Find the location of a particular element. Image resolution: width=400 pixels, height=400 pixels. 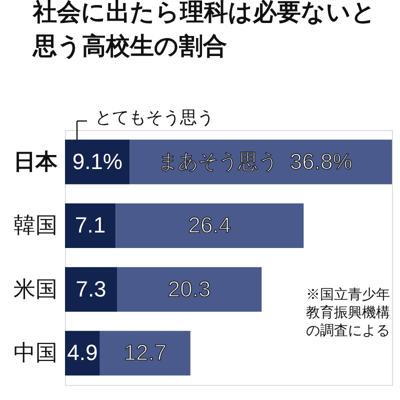

series-label: まあそう思う is located at coordinates (218, 161).